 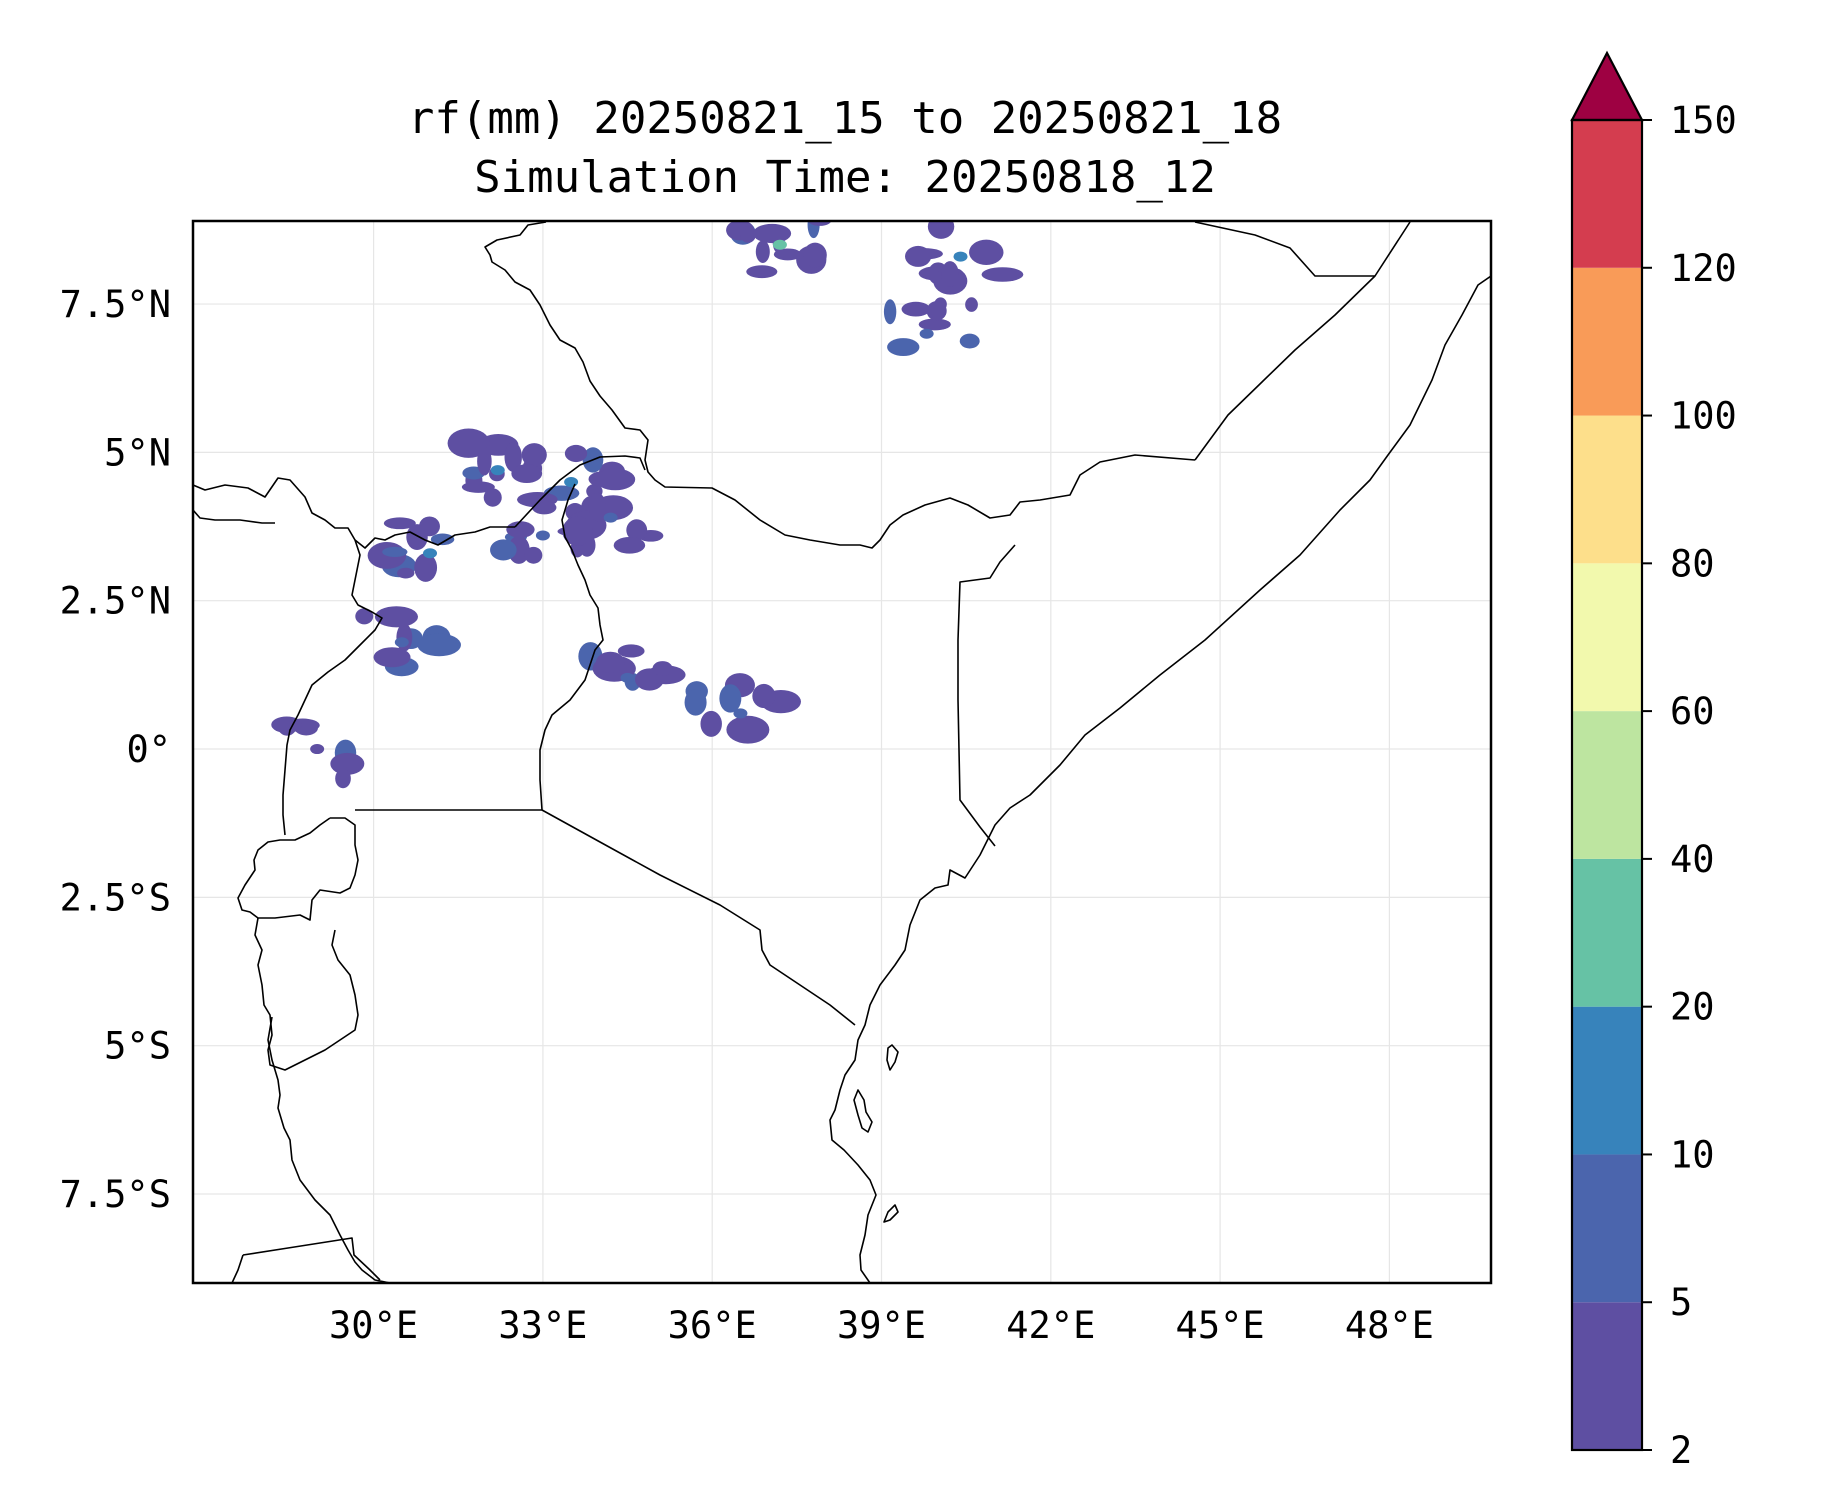 What do you see at coordinates (892, 1057) in the screenshot?
I see `island-pemba` at bounding box center [892, 1057].